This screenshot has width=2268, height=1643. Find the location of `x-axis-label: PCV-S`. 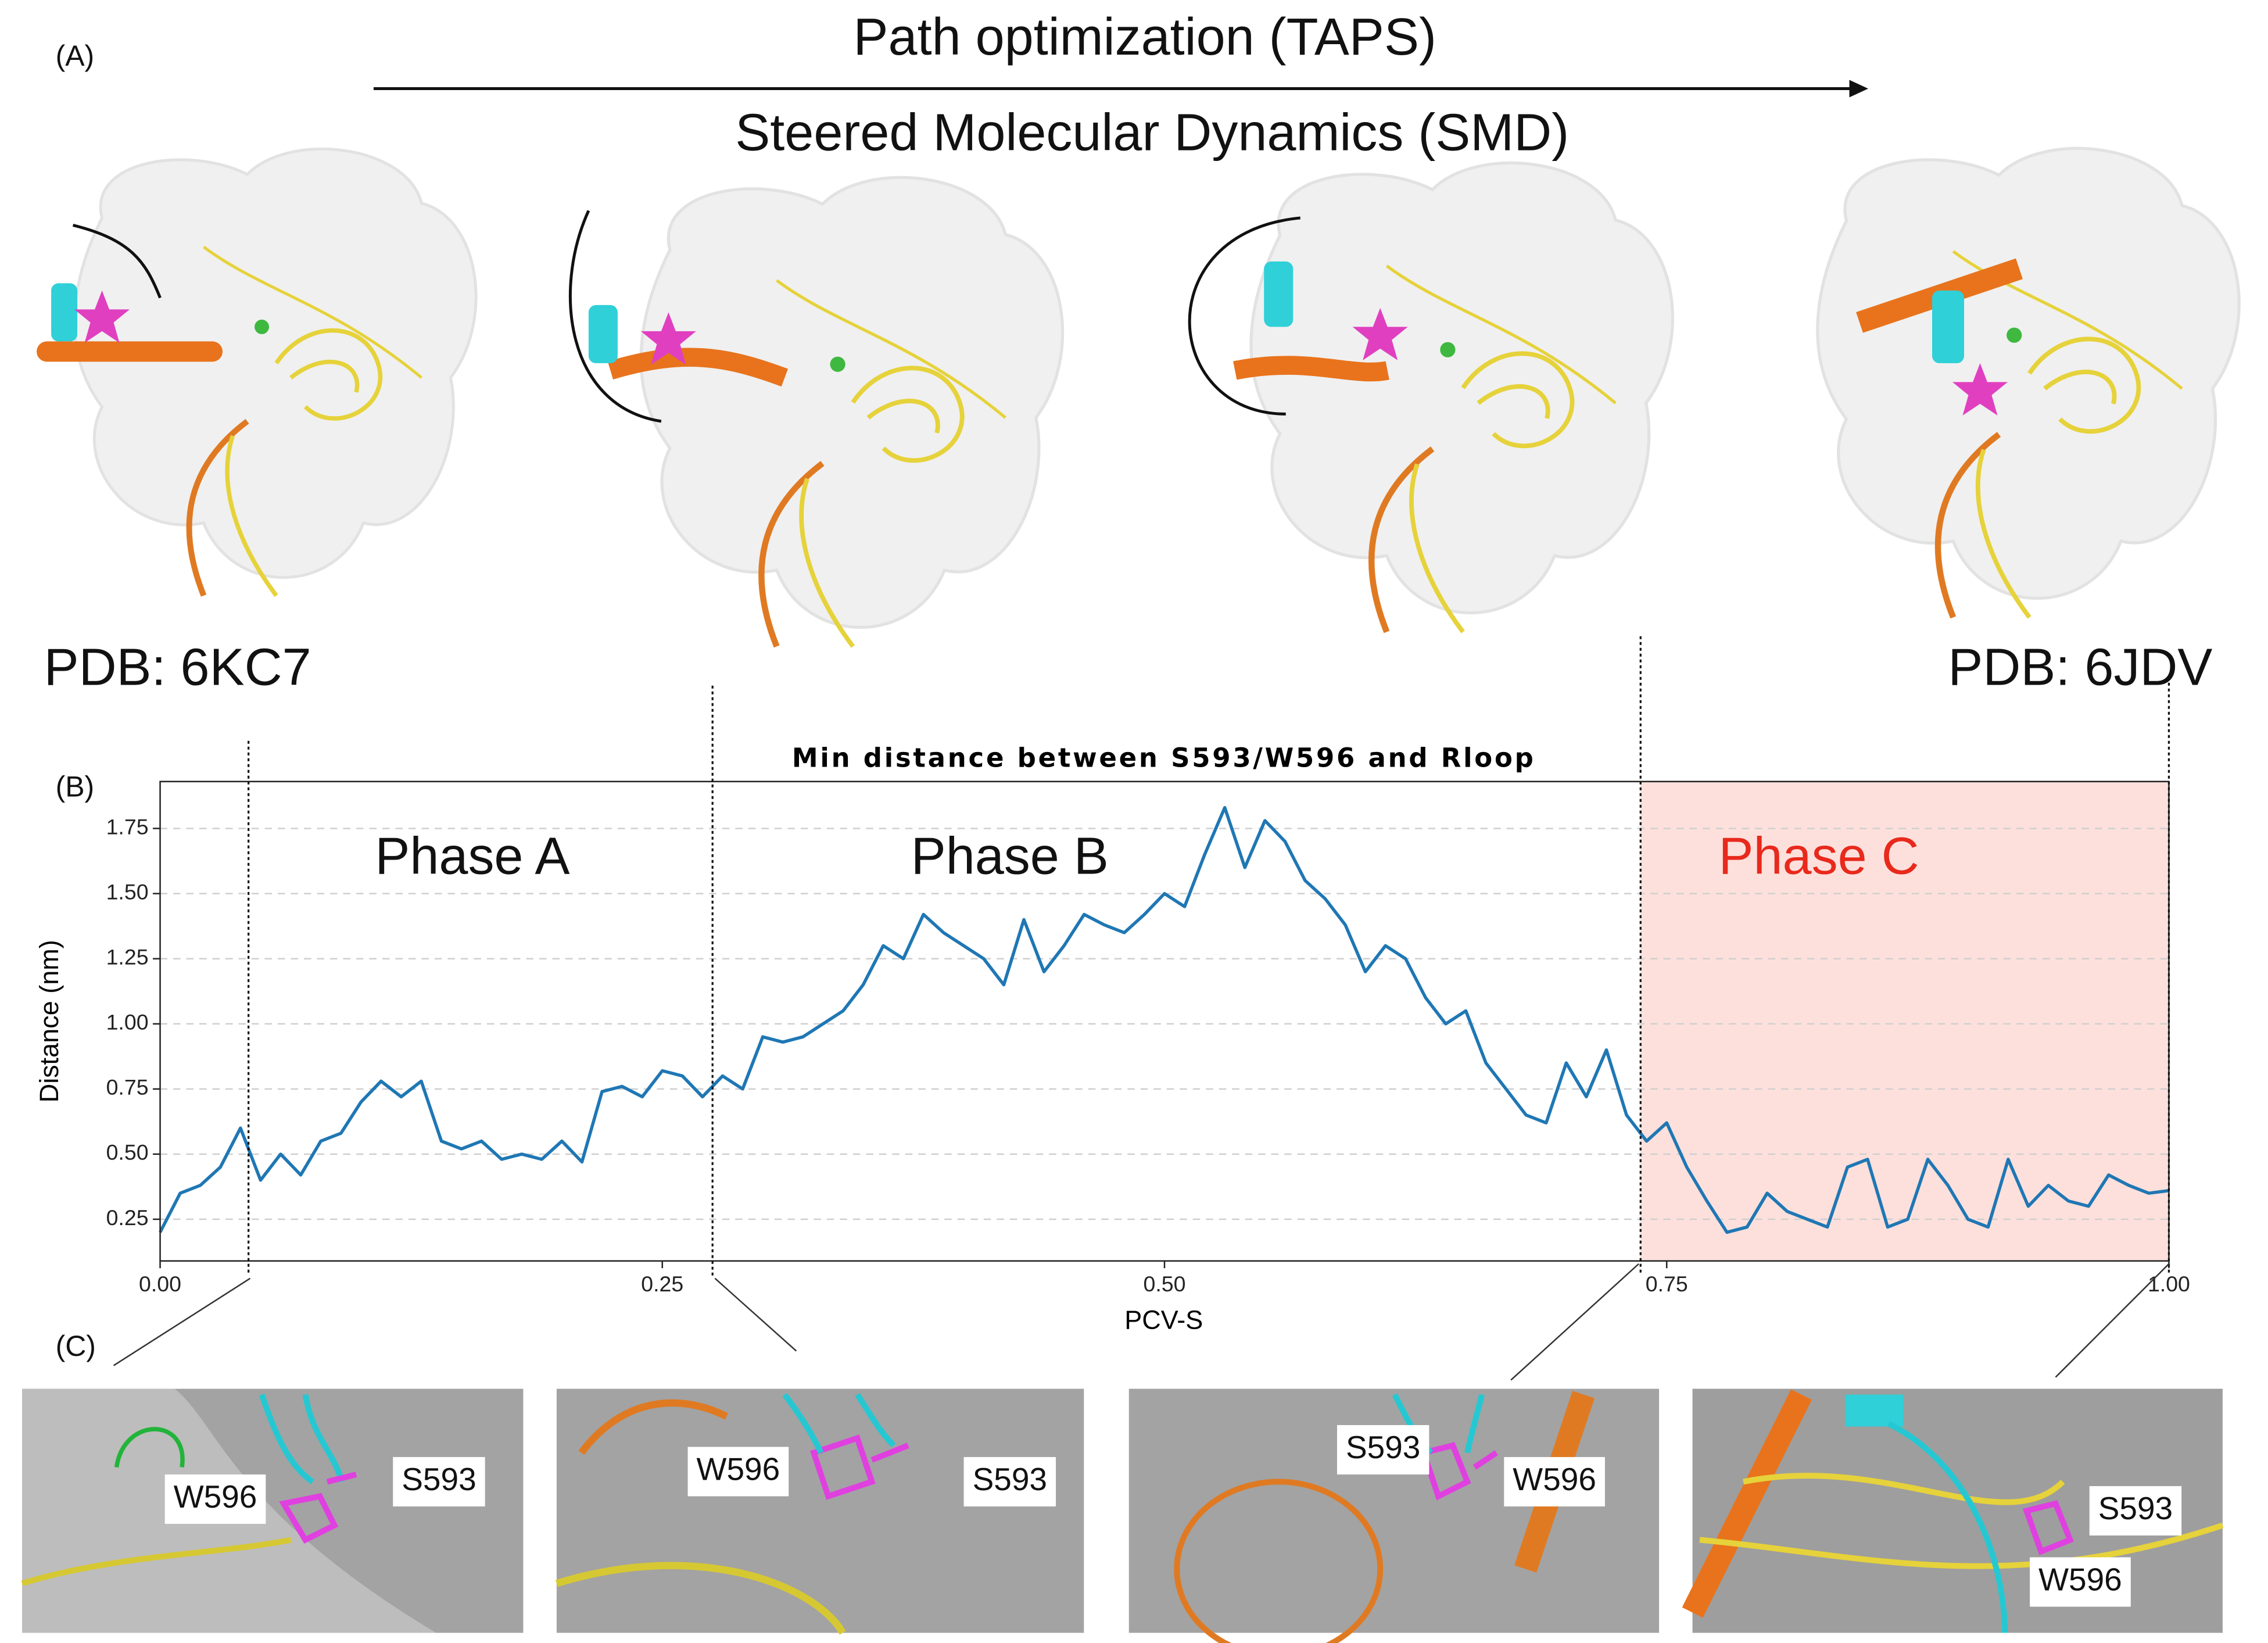

x-axis-label: PCV-S is located at coordinates (1163, 1319).